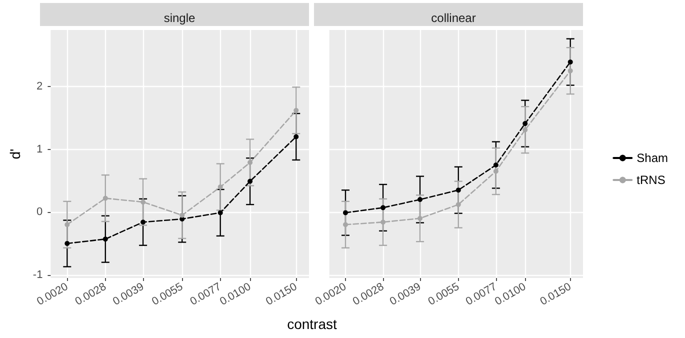 Image resolution: width=685 pixels, height=338 pixels. What do you see at coordinates (180, 18) in the screenshot?
I see `chart-title: single` at bounding box center [180, 18].